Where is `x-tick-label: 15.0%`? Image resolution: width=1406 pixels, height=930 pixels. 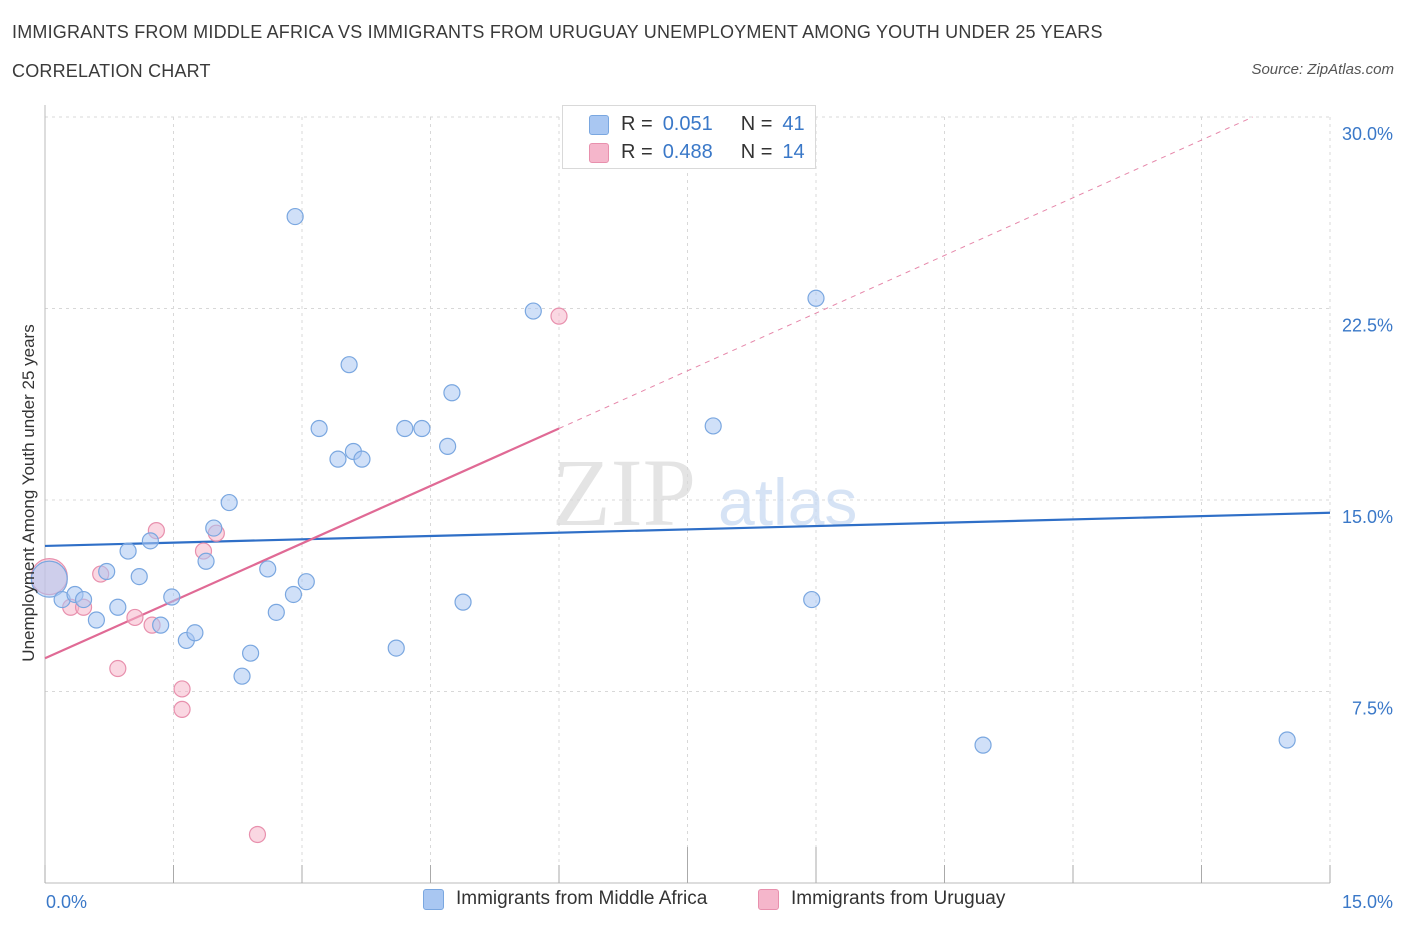 x-tick-label: 15.0% is located at coordinates (1367, 902).